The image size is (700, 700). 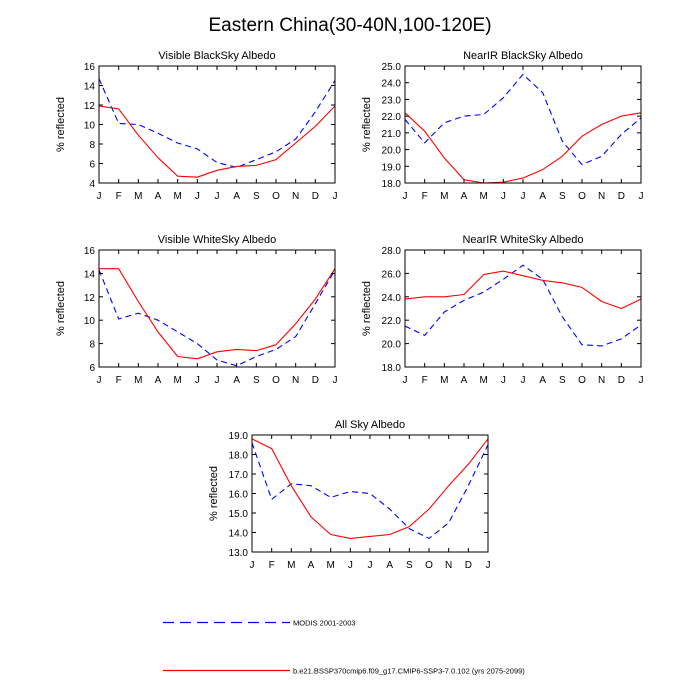 I want to click on x-tick-label-visible-whitesky-0: J, so click(x=99, y=380).